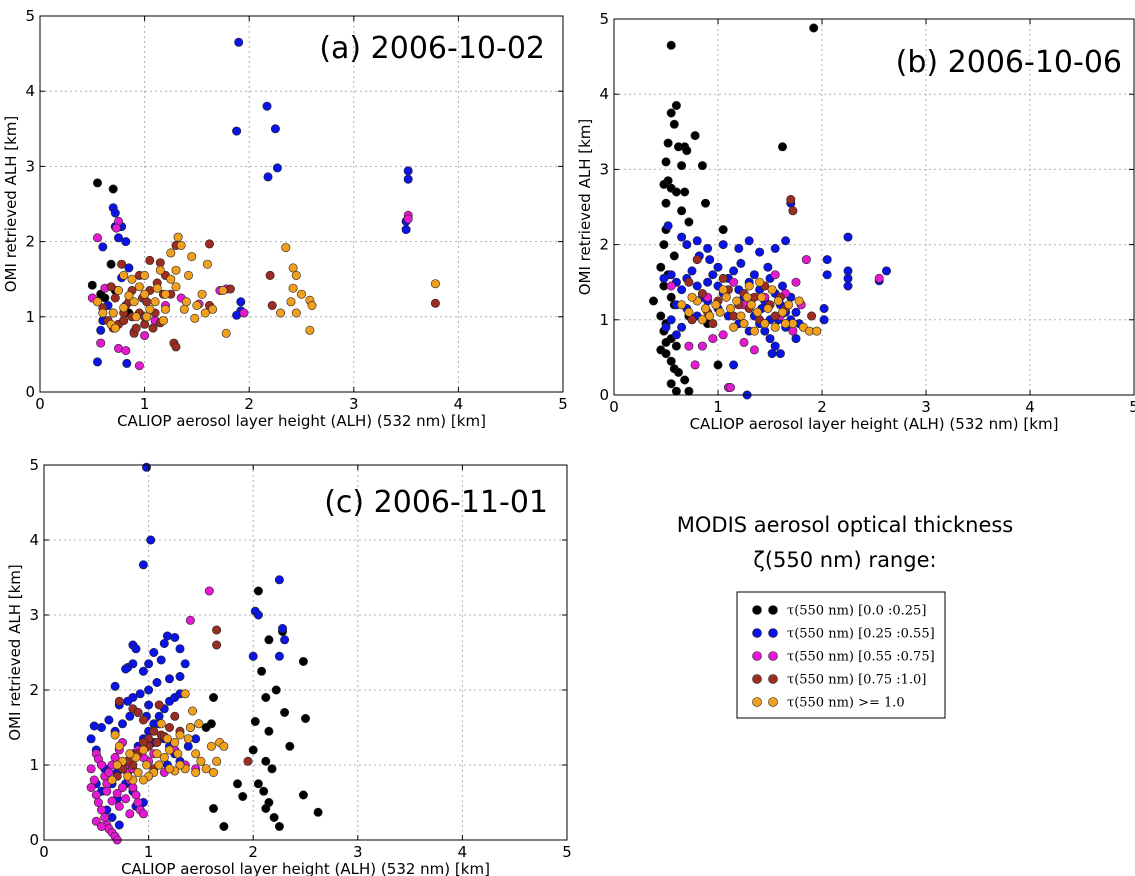 This screenshot has height=876, width=1135. Describe the element at coordinates (614, 407) in the screenshot. I see `panel-b-xtick-label: 0` at that location.